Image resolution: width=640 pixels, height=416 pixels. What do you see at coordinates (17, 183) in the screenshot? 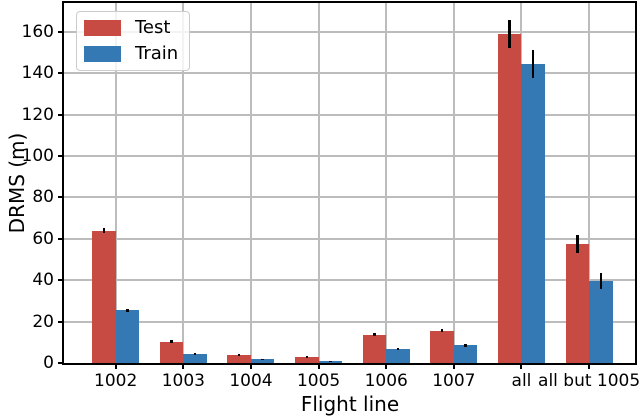
I see `y-axis-label: DRMS (m)` at bounding box center [17, 183].